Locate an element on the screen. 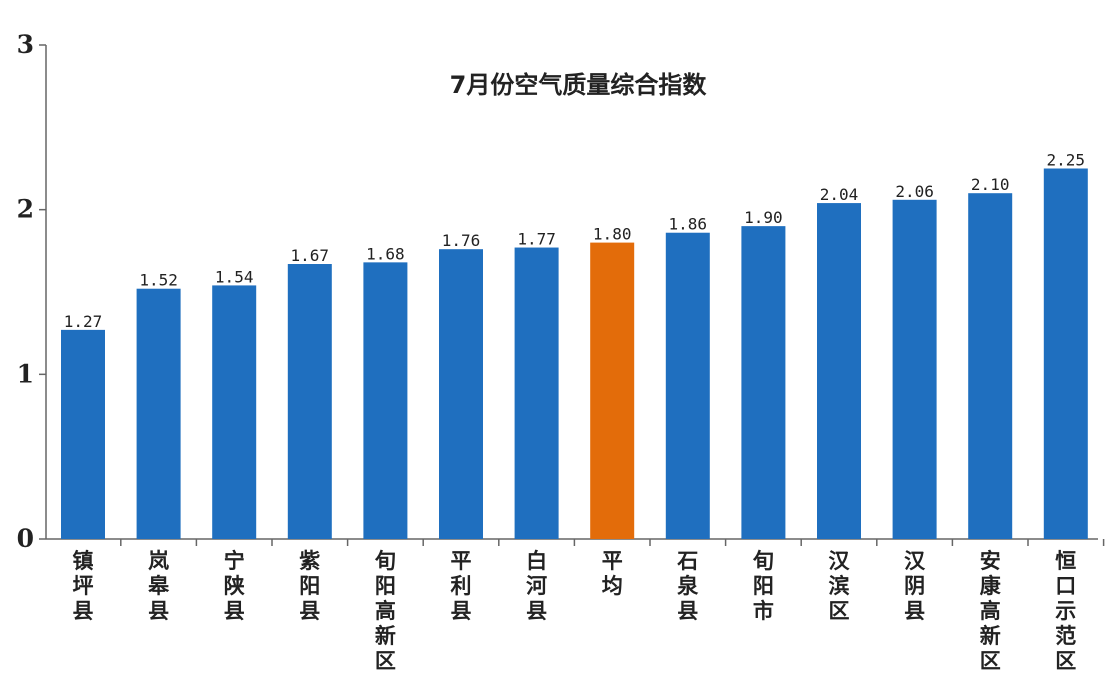  data-label: 1.80 is located at coordinates (612, 234).